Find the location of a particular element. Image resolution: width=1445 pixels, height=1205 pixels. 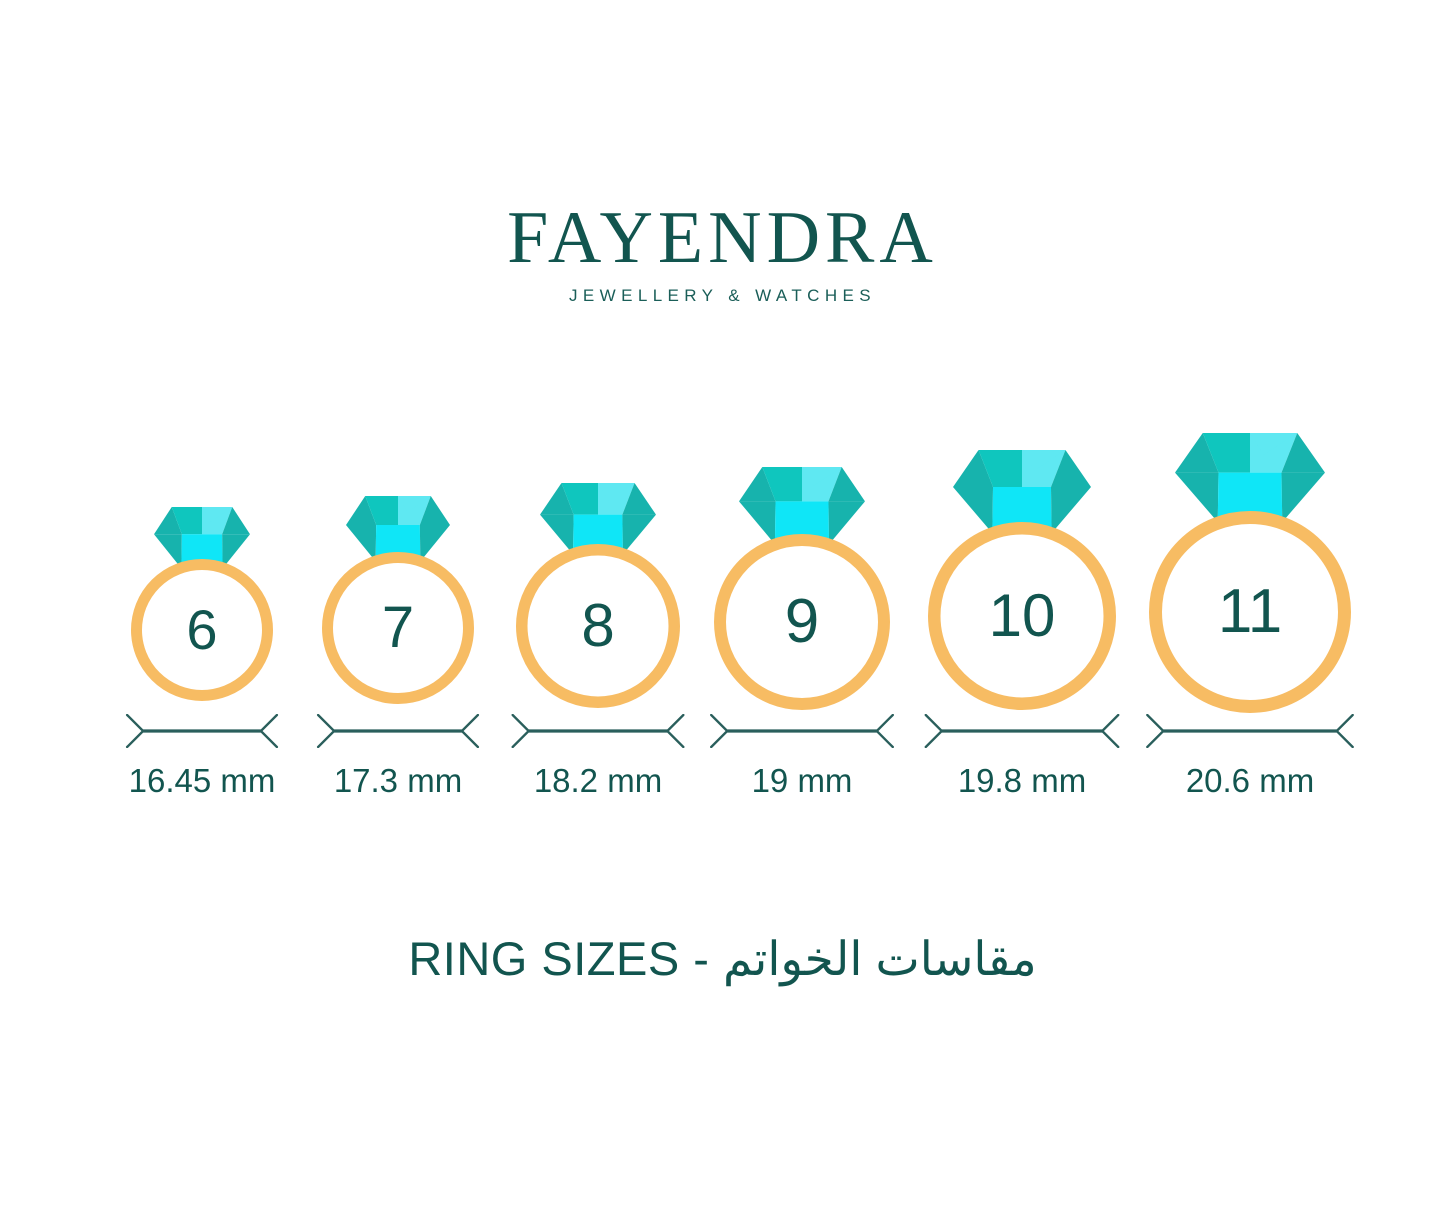

chart-title-text: RING SIZES - مقاسات الخواتم is located at coordinates (722, 958).